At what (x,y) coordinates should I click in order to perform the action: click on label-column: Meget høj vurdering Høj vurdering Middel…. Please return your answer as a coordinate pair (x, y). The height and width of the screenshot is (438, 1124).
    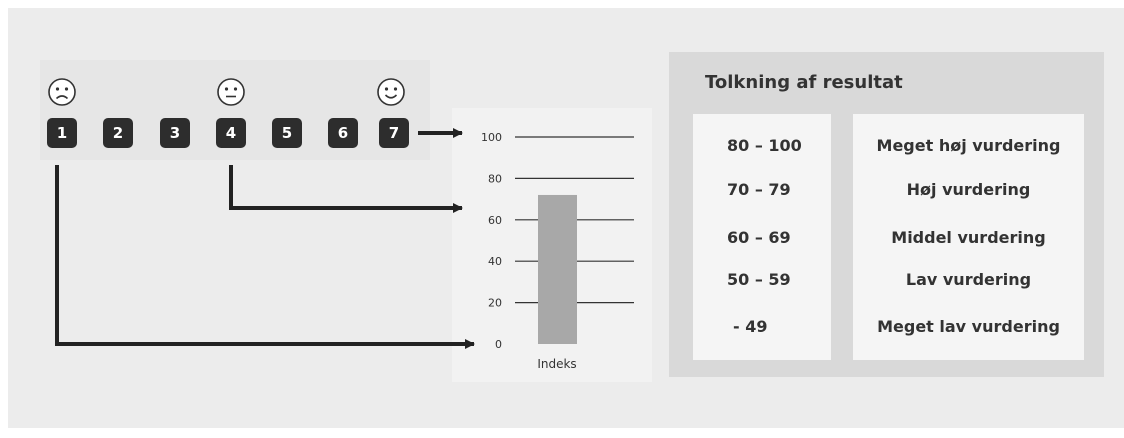
    Looking at the image, I should click on (968, 237).